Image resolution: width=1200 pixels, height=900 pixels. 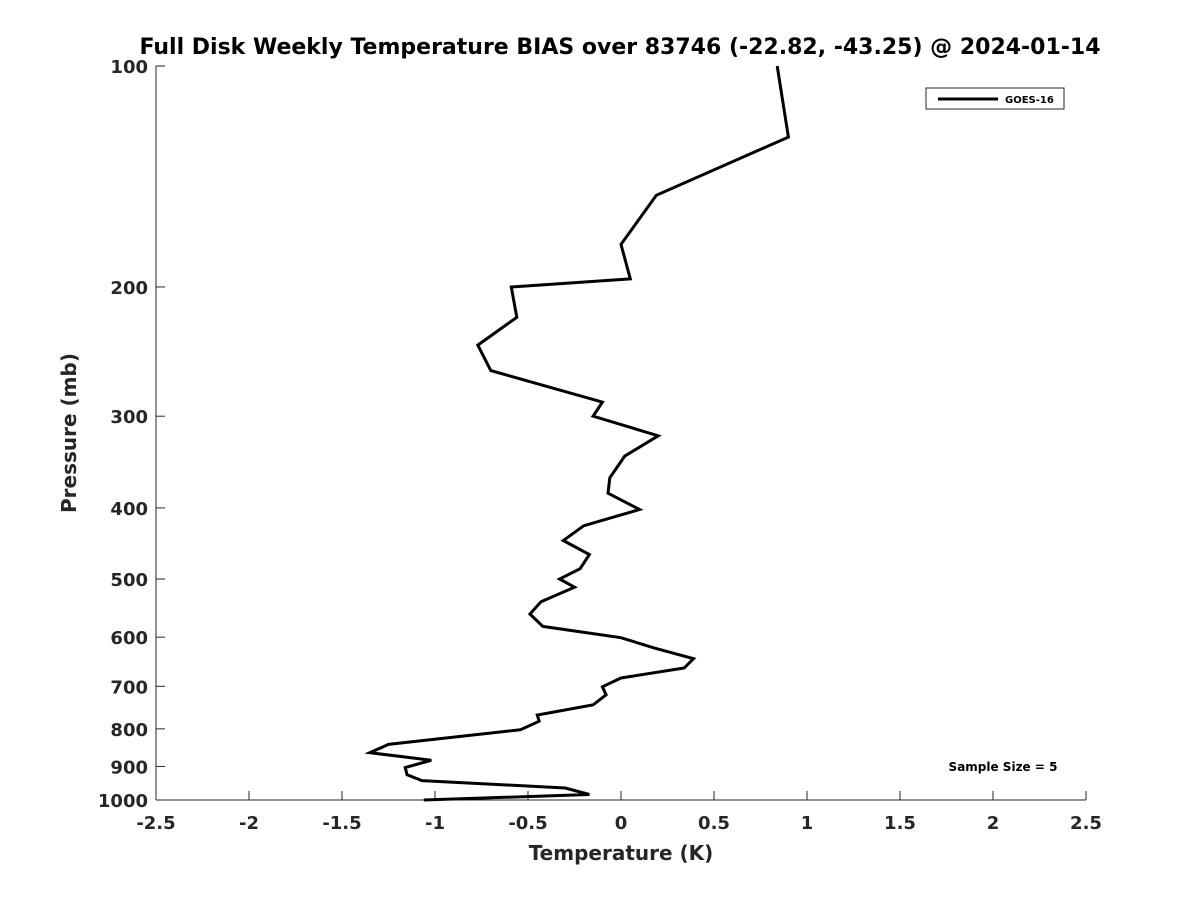 I want to click on x-tick-label: -1, so click(x=435, y=823).